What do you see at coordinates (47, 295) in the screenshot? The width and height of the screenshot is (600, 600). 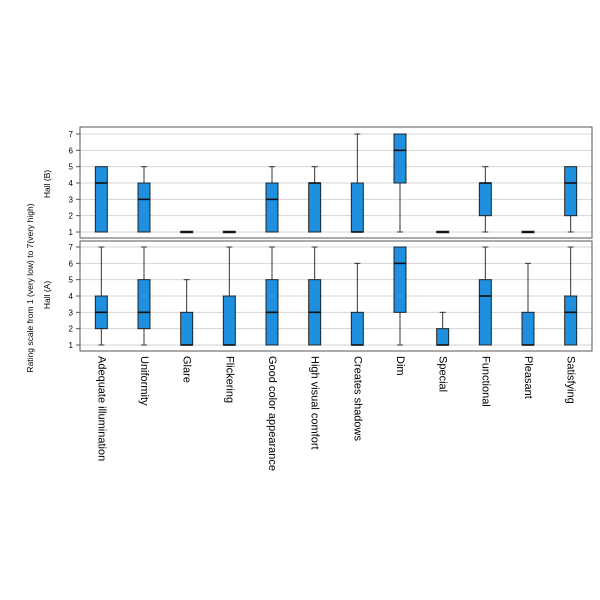 I see `panel-label-hall-a: Hall (A)` at bounding box center [47, 295].